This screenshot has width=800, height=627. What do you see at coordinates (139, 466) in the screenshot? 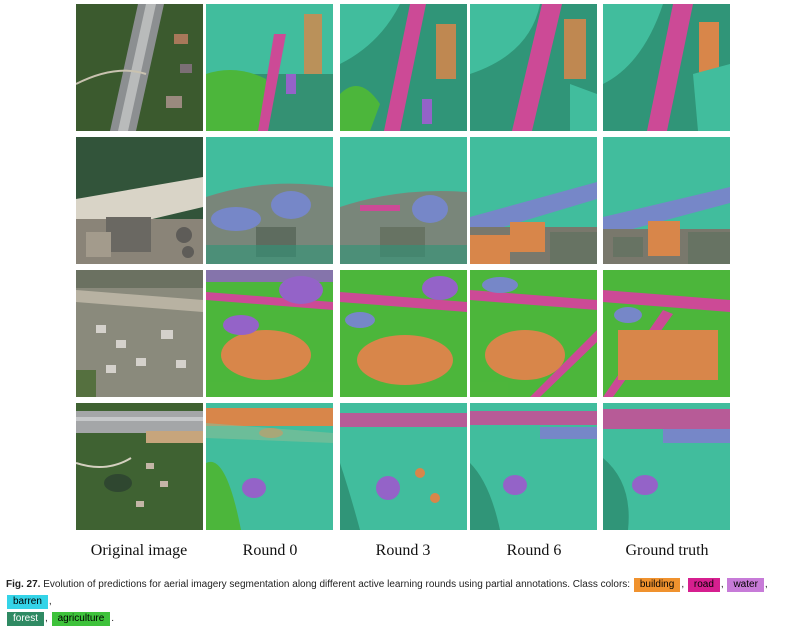
I see `tile-row-4-original` at bounding box center [139, 466].